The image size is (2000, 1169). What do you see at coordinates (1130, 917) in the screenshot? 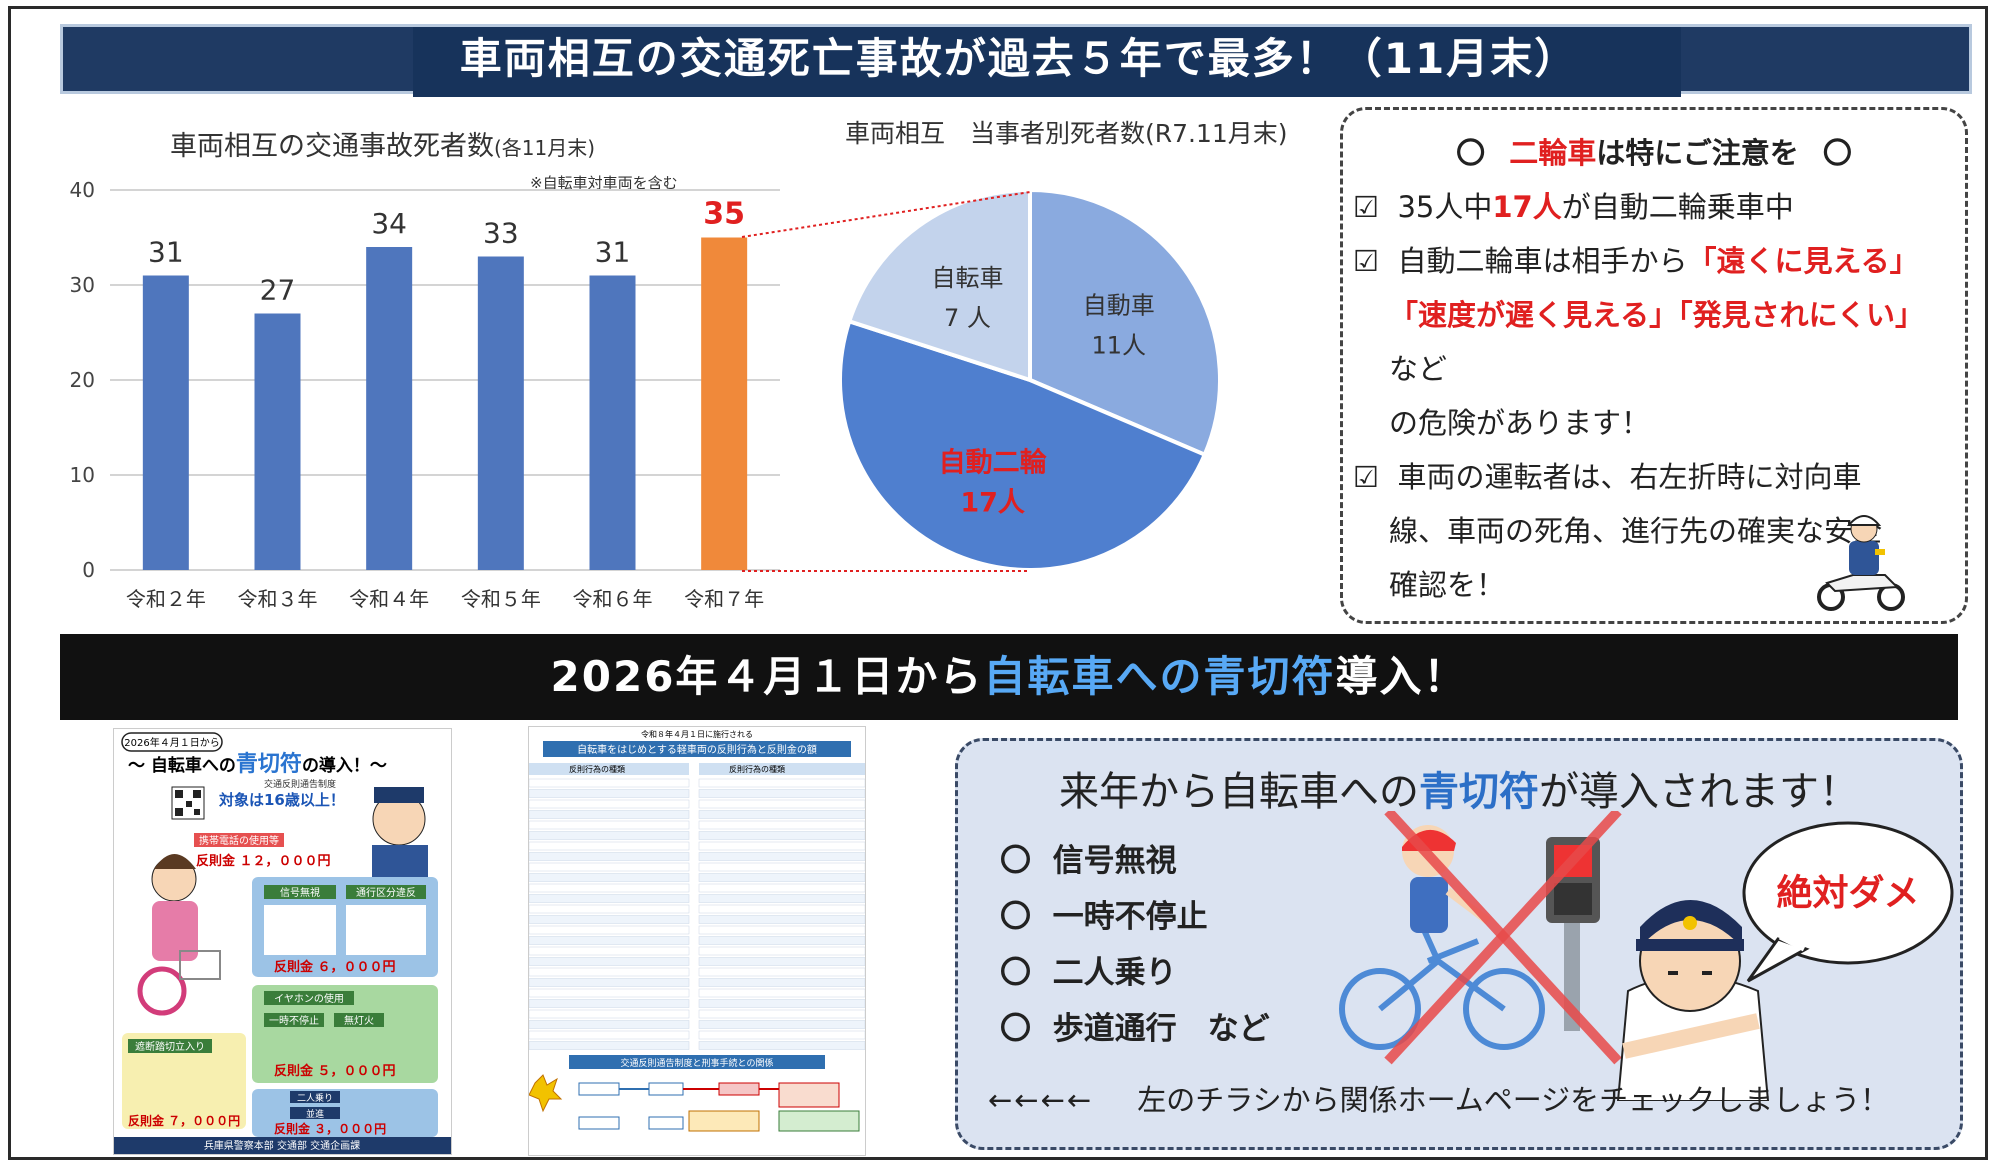
I see `violation-label: 一時不停止` at bounding box center [1130, 917].